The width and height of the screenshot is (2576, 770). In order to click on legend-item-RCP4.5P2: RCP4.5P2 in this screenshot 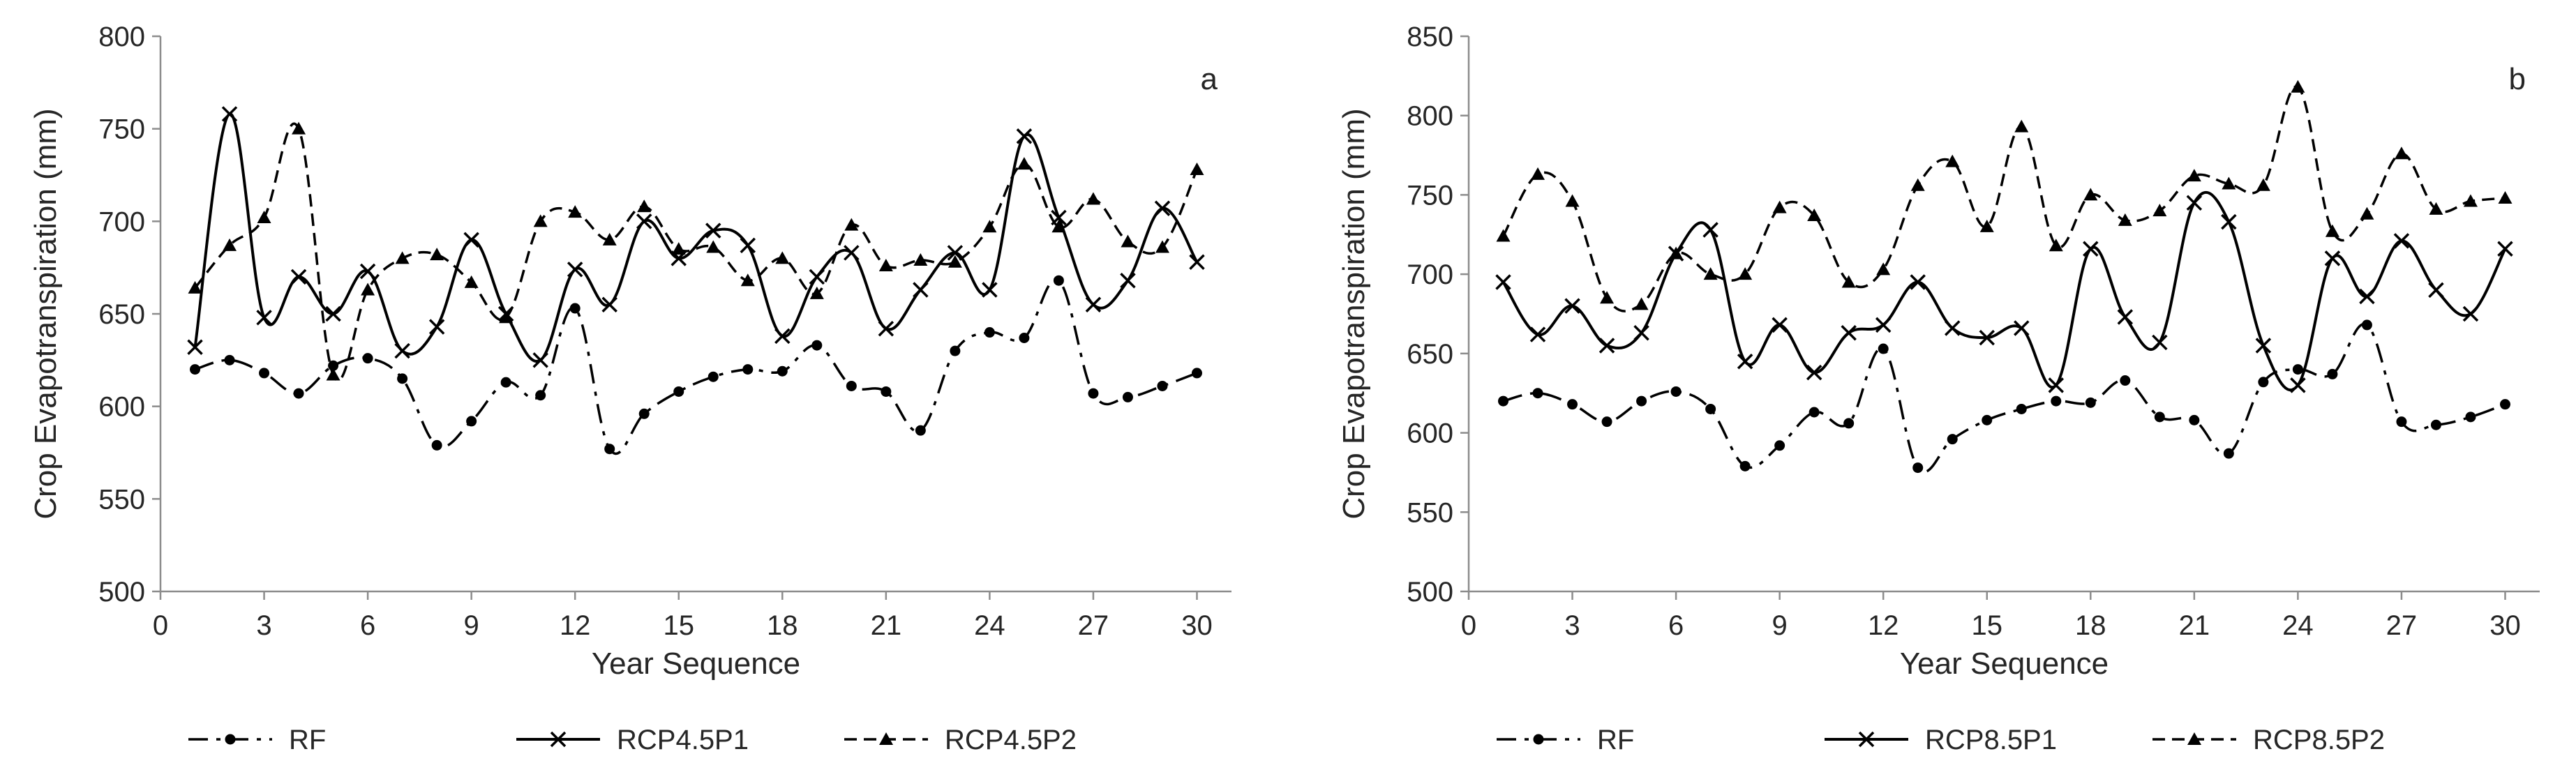, I will do `click(960, 740)`.